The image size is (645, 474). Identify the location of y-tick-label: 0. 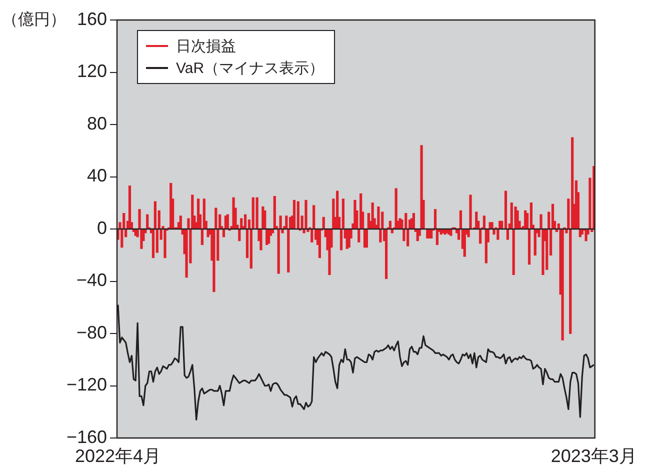
(101, 228).